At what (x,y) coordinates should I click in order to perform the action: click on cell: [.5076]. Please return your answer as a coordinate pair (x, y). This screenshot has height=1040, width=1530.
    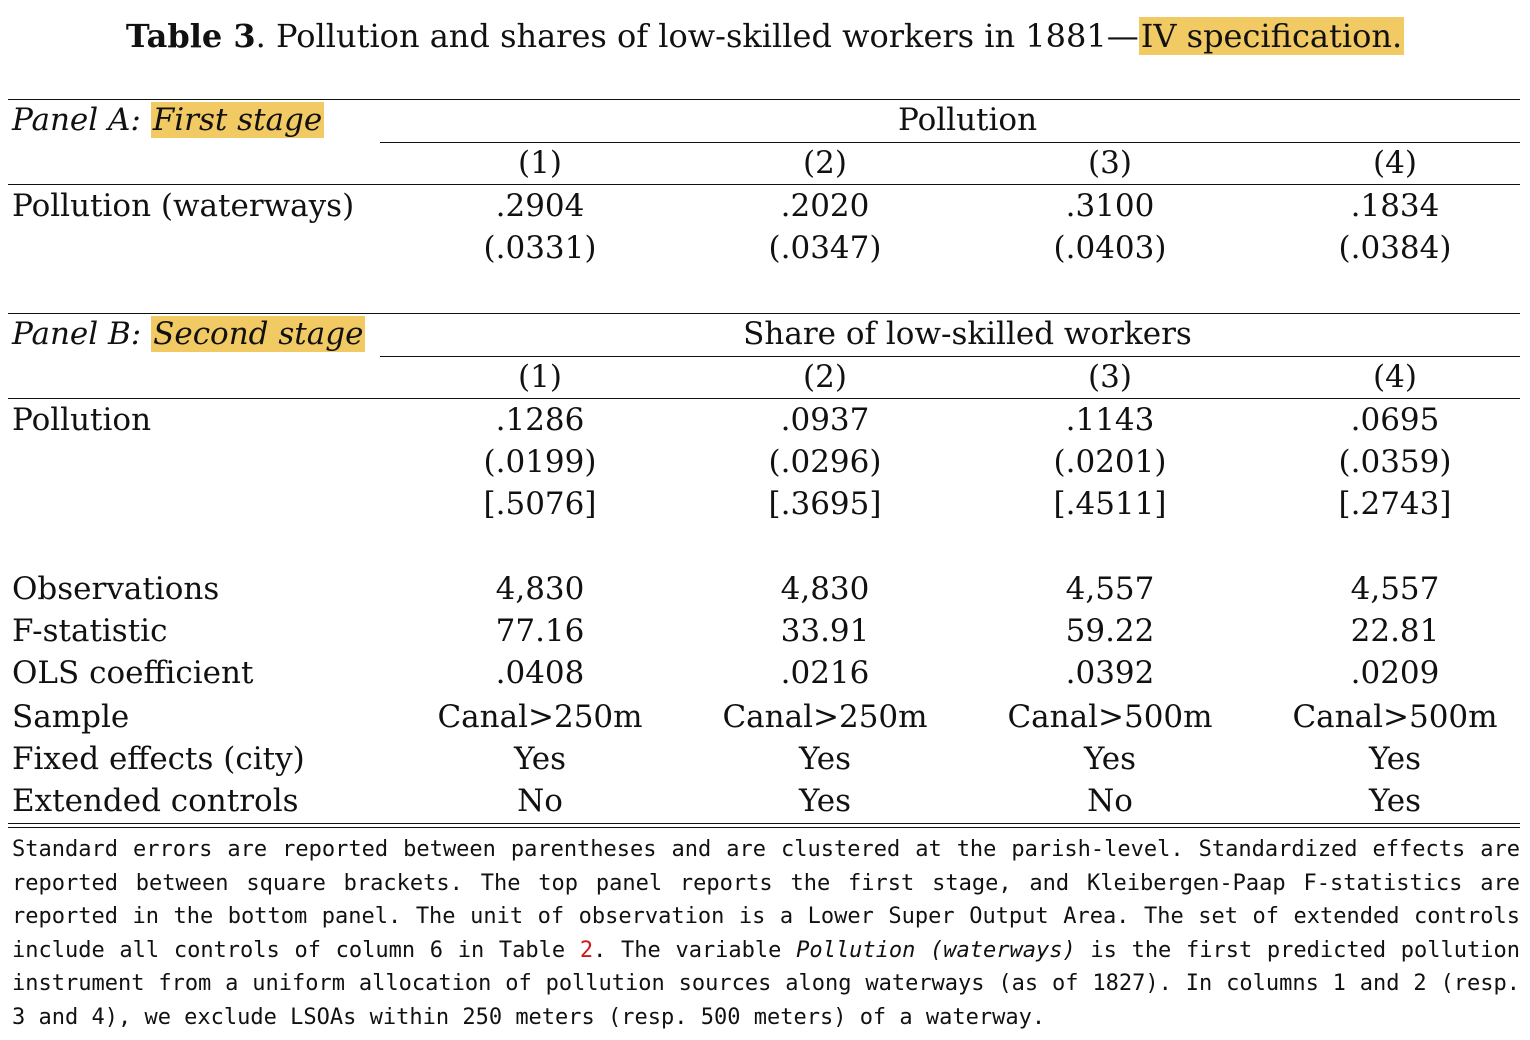
    Looking at the image, I should click on (540, 504).